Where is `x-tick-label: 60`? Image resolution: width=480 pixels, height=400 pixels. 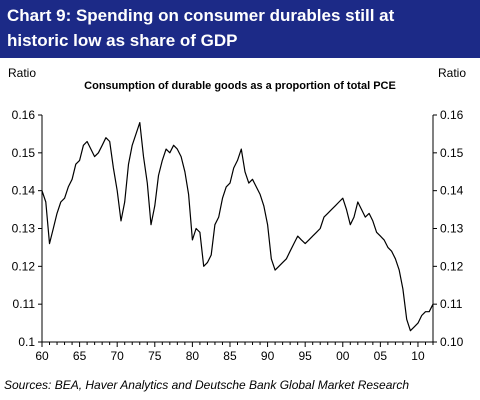 x-tick-label: 60 is located at coordinates (42, 356).